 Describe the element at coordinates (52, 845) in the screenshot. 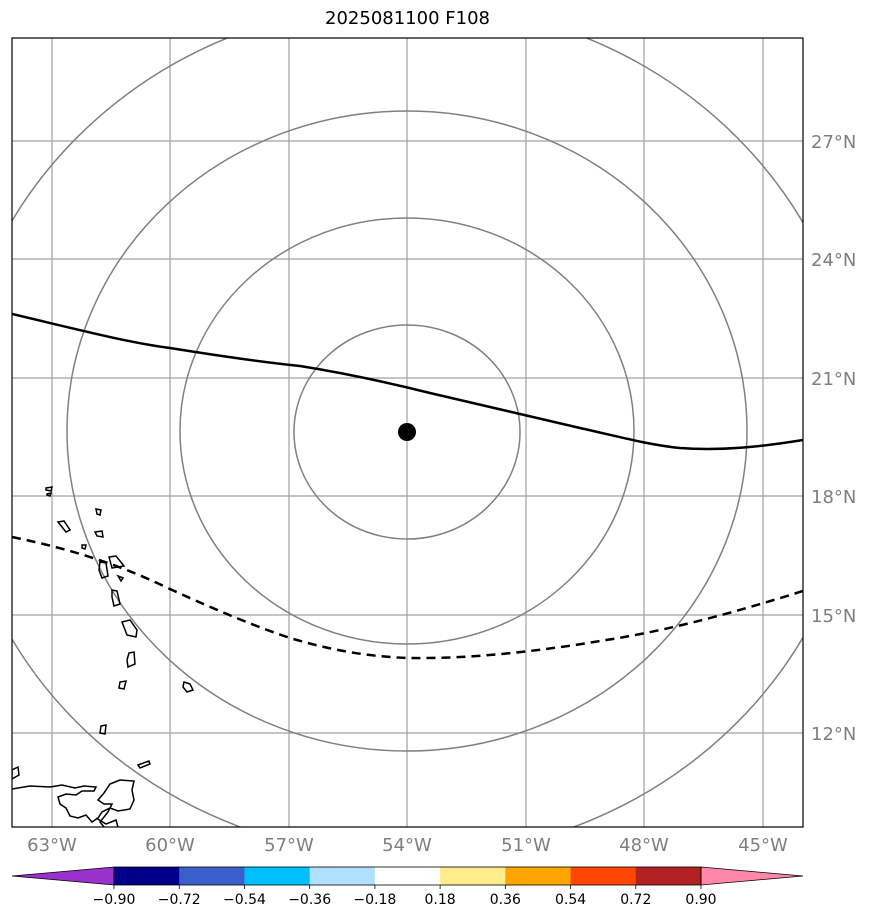

I see `lon-label: 63°W` at that location.